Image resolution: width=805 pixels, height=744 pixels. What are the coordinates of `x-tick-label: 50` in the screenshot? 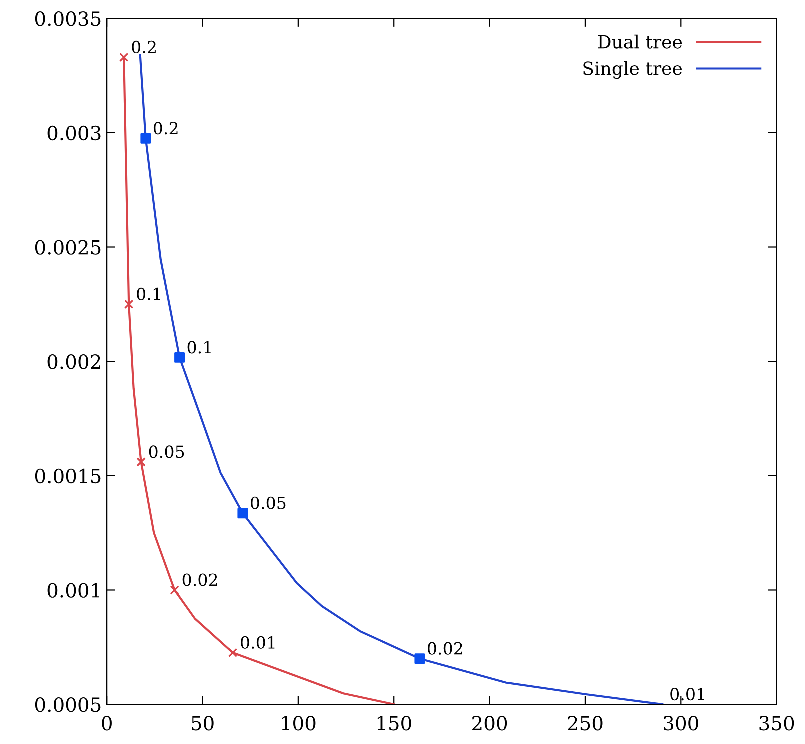 It's located at (203, 723).